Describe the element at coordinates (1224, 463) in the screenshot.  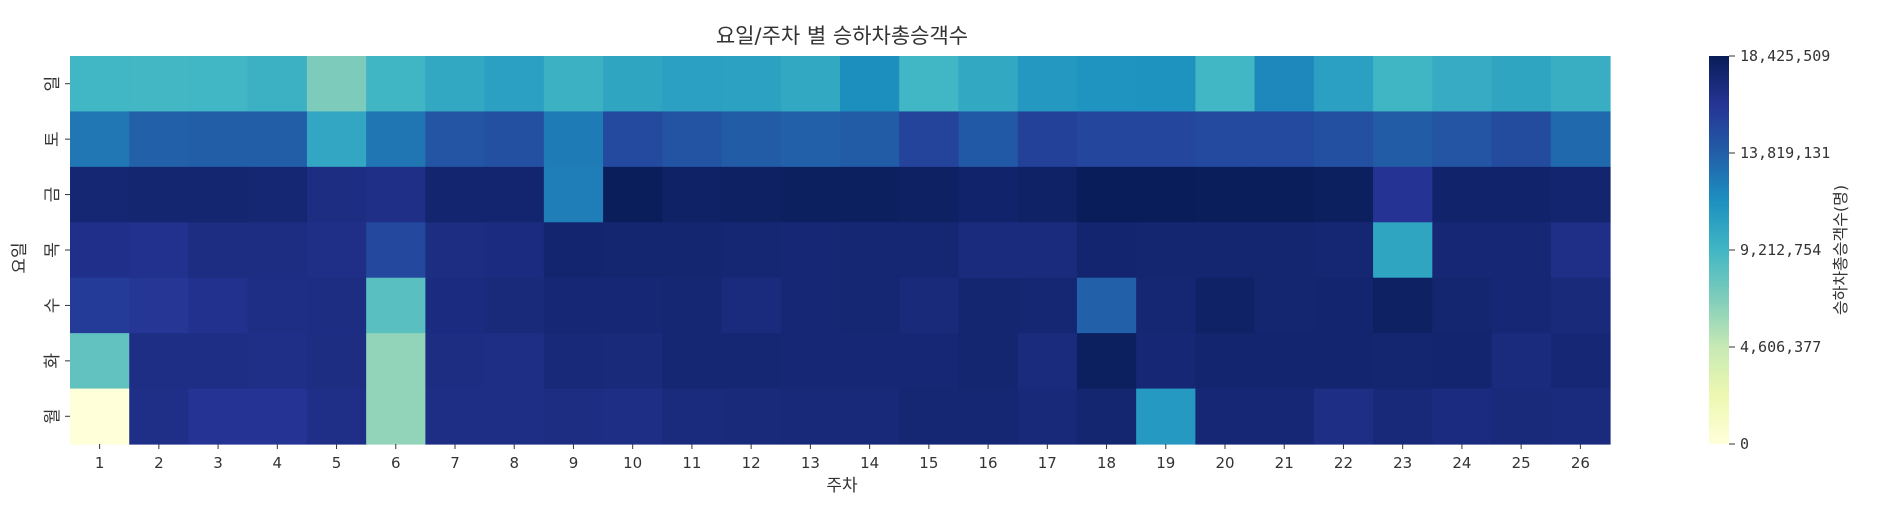
I see `x-tick-label: 20` at that location.